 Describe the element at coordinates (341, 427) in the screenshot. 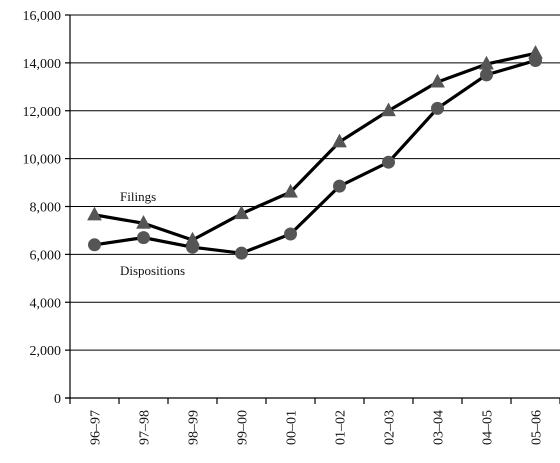

I see `x-tick-label: 01–02` at that location.